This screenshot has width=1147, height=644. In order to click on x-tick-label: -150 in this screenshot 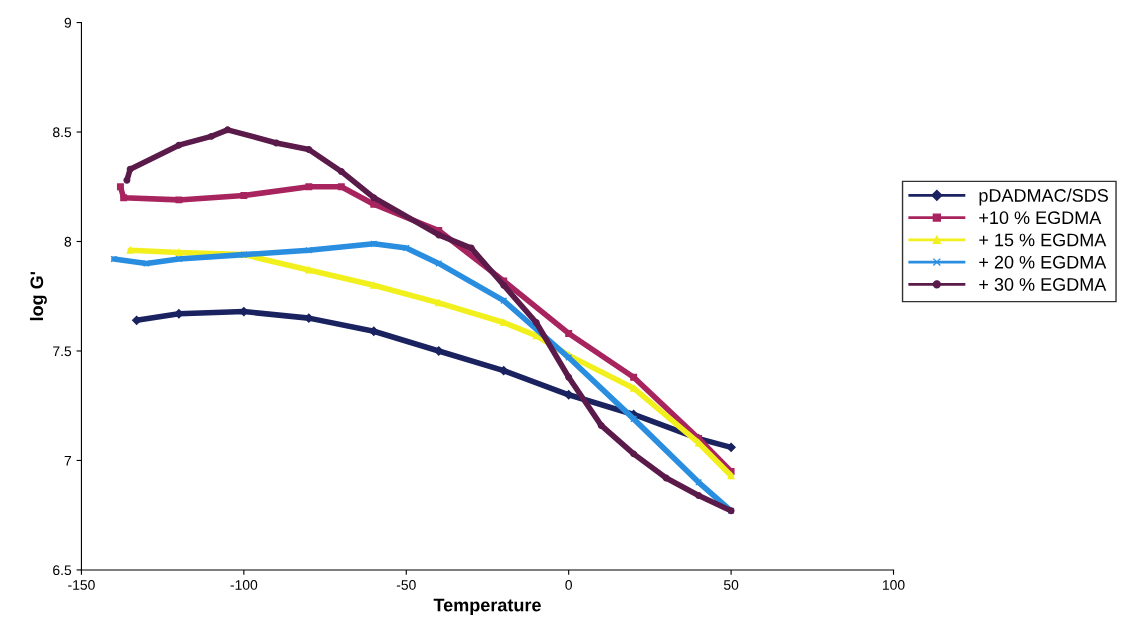, I will do `click(81, 585)`.